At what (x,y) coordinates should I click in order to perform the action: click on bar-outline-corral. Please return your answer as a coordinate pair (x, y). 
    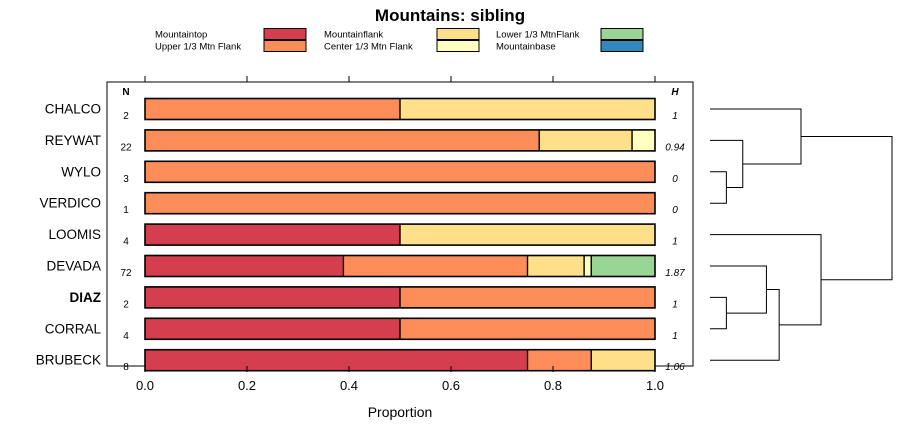
    Looking at the image, I should click on (400, 329).